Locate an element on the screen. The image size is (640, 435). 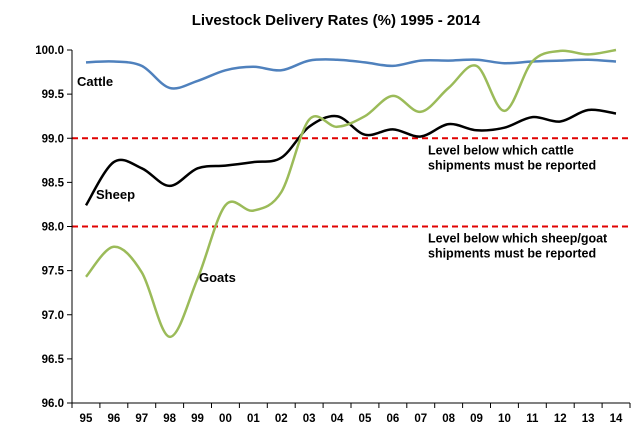
series-line-cattle is located at coordinates (351, 74).